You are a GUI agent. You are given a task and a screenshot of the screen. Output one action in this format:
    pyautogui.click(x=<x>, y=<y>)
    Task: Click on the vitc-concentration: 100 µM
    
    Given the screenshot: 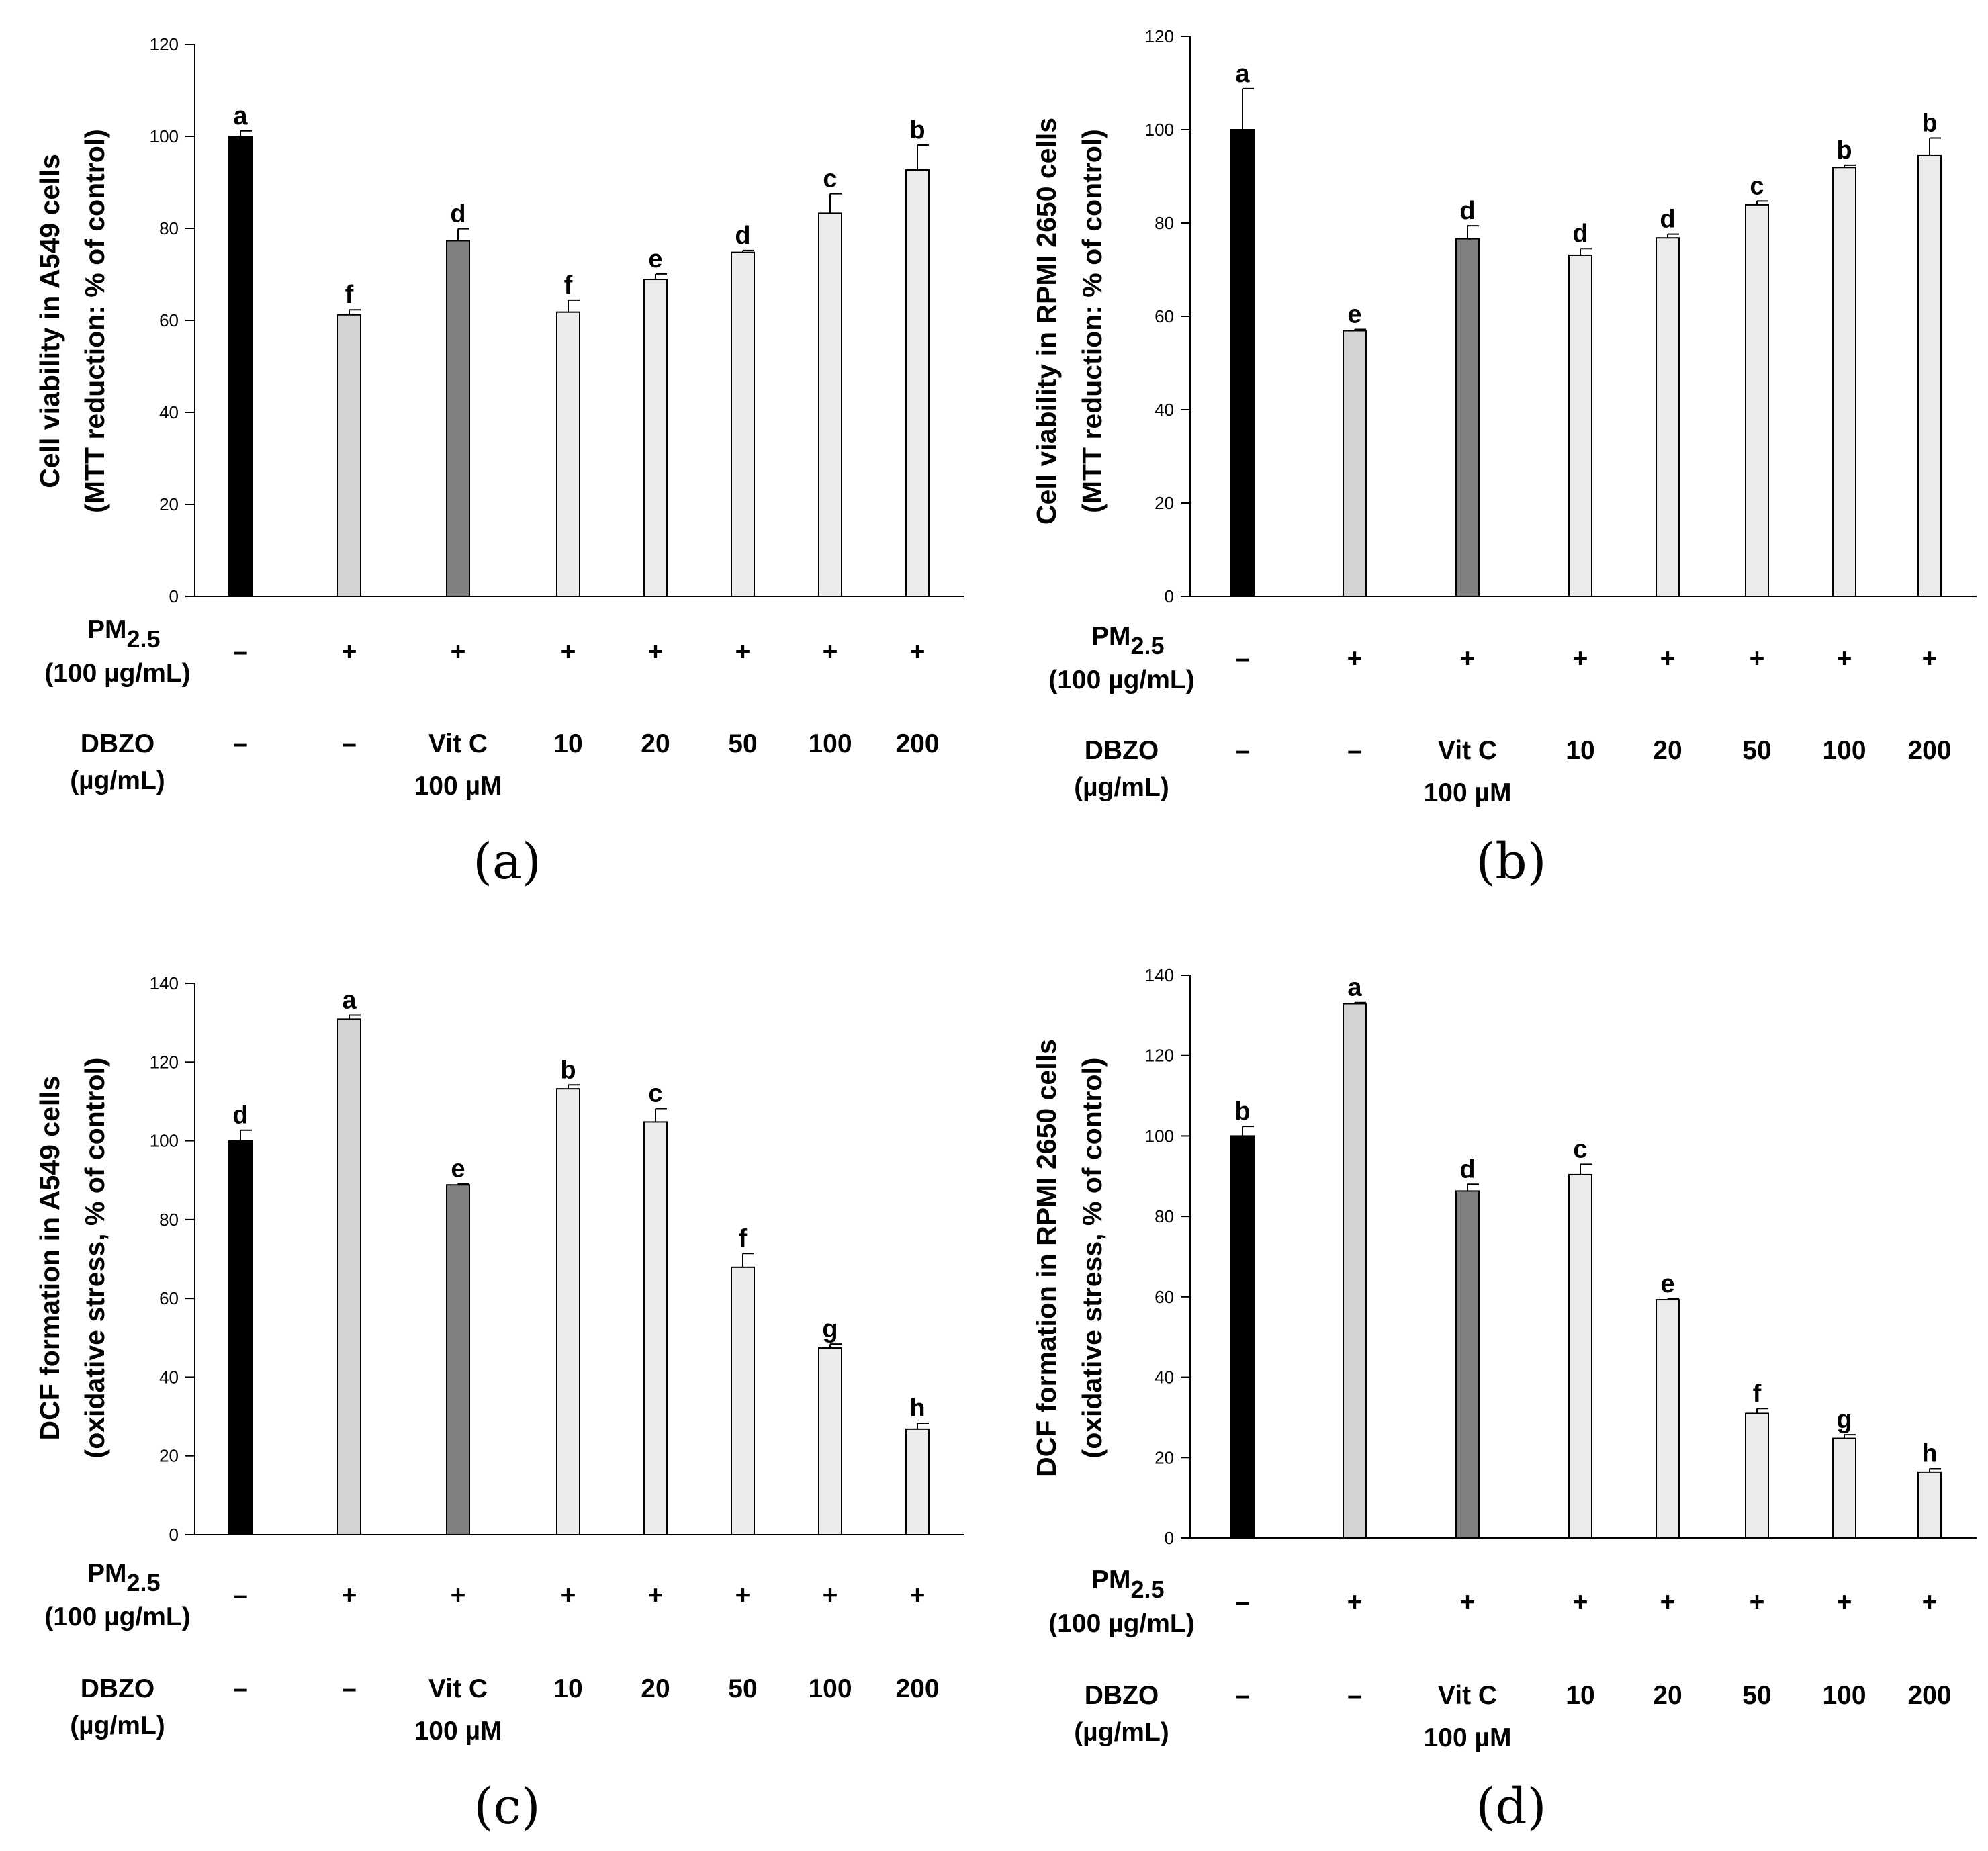 What is the action you would take?
    pyautogui.click(x=458, y=786)
    